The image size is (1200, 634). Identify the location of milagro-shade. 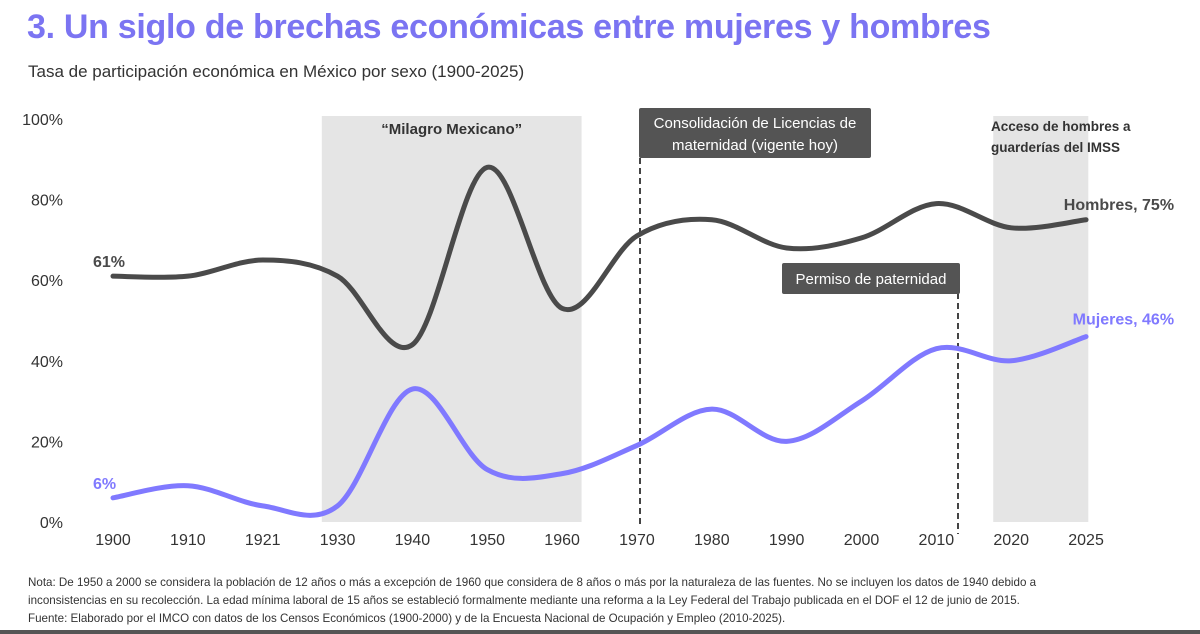
(451, 319).